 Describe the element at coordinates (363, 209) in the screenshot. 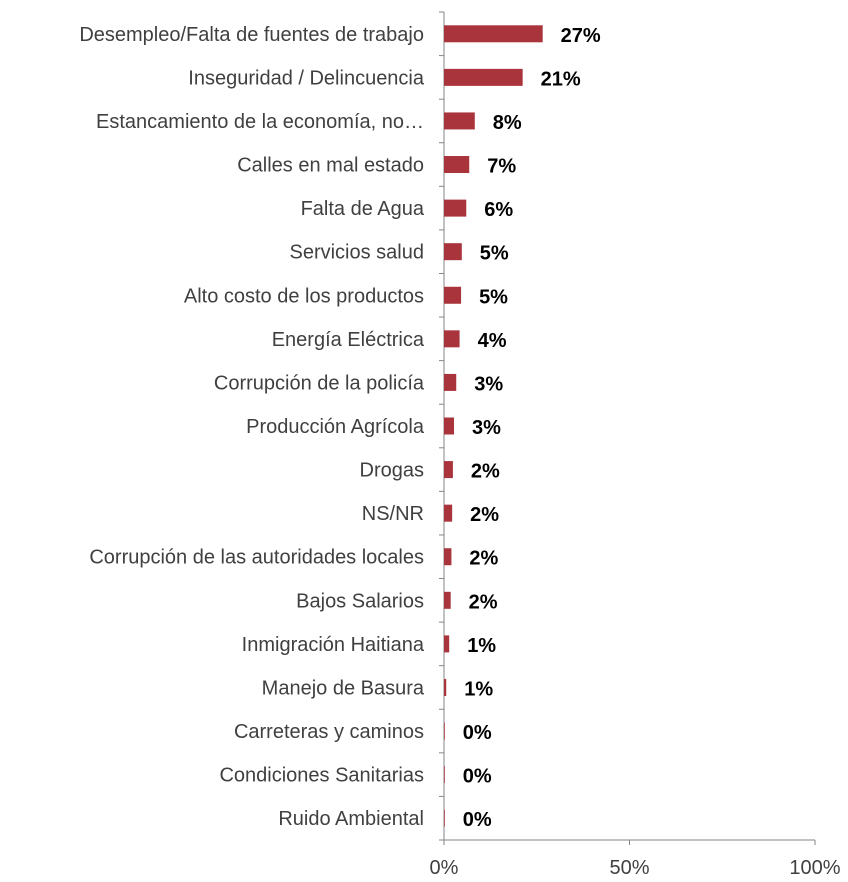

I see `category-label: Falta de Agua` at that location.